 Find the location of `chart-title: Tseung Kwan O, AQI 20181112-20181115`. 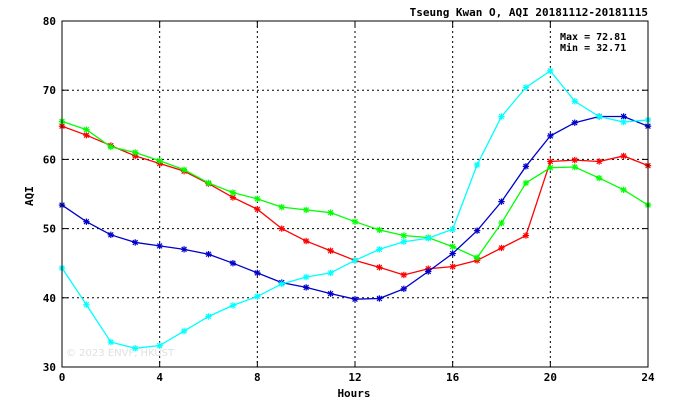

chart-title: Tseung Kwan O, AQI 20181112-20181115 is located at coordinates (529, 12).